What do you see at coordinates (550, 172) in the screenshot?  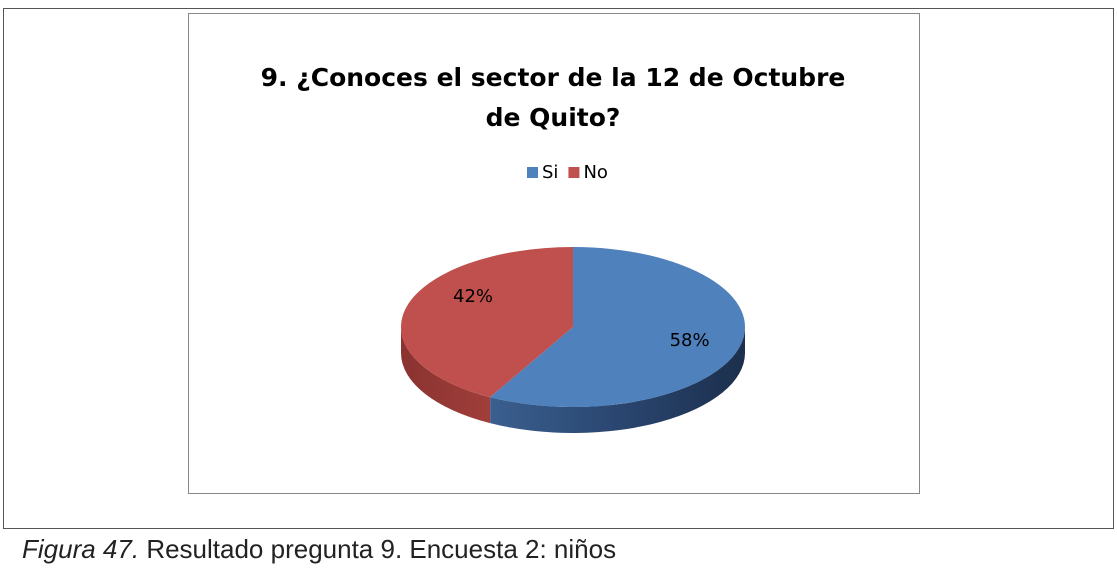 I see `legend-label: Si` at bounding box center [550, 172].